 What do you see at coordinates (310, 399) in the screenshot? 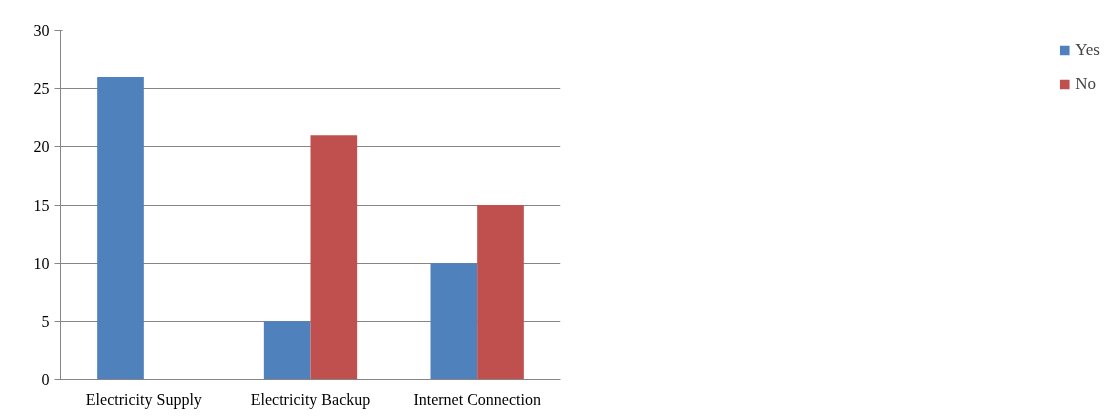
I see `x-tick-label: Electricity Backup` at bounding box center [310, 399].